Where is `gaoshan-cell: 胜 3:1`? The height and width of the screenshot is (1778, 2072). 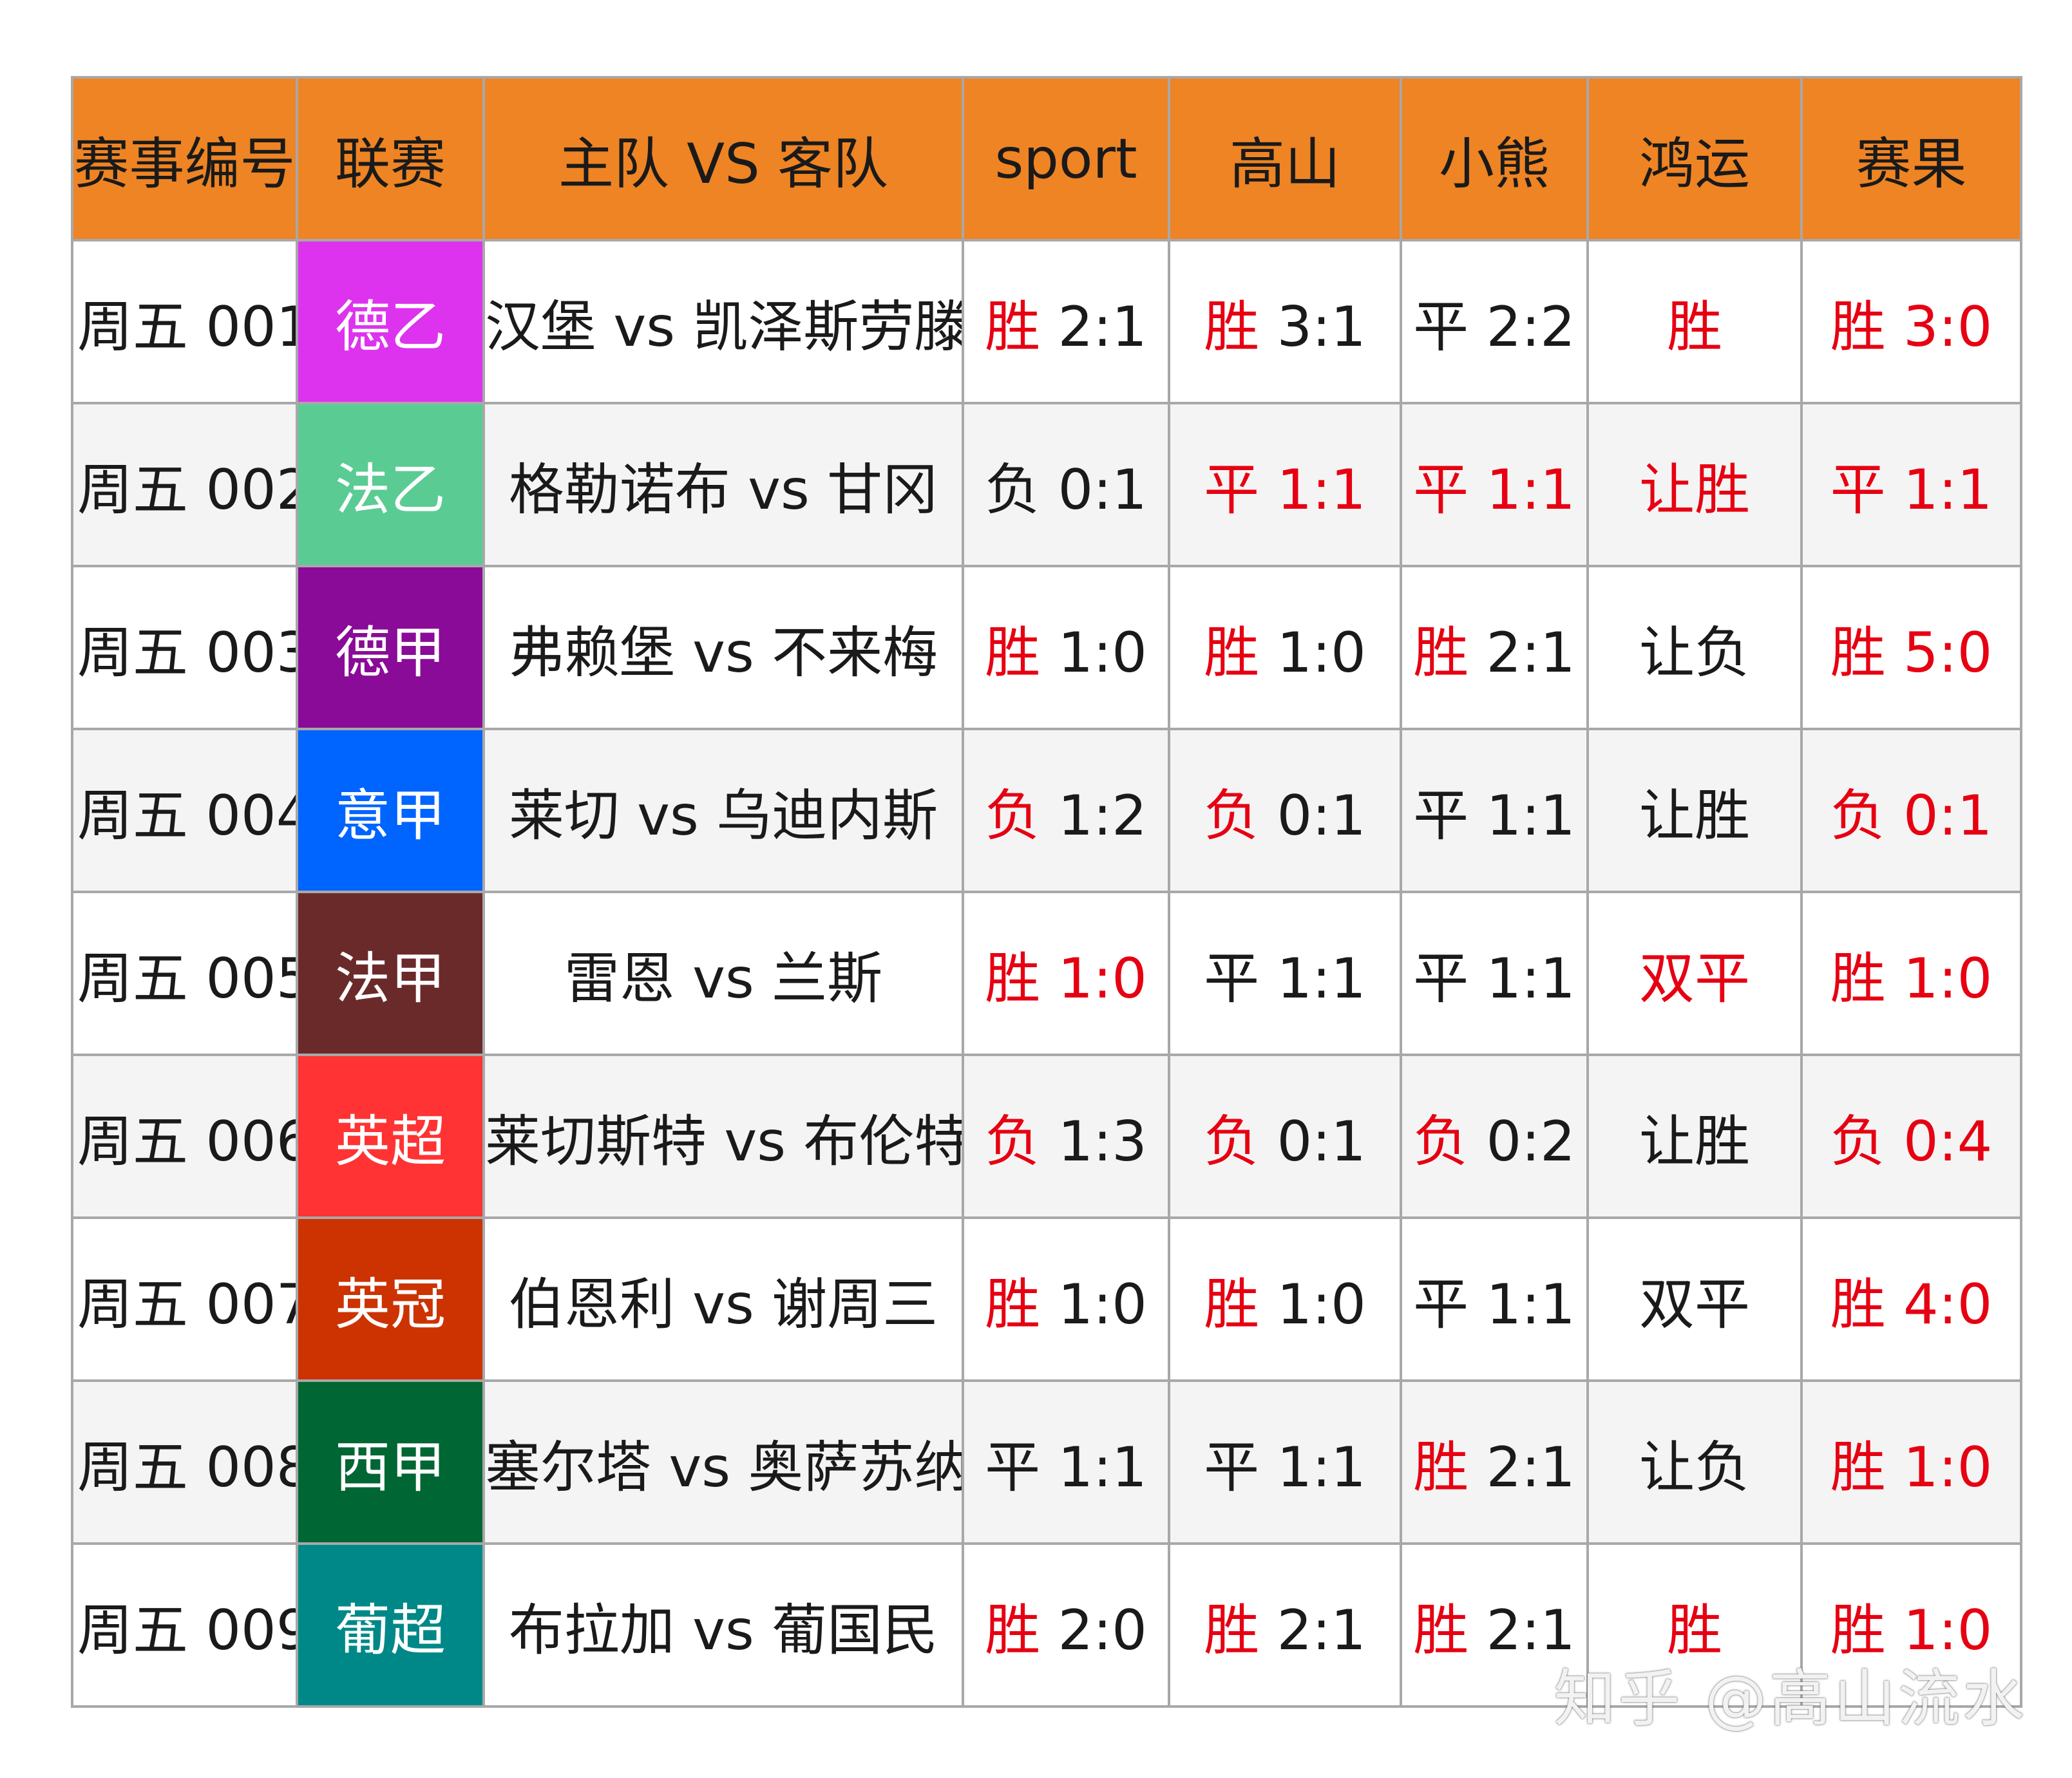
gaoshan-cell: 胜 3:1 is located at coordinates (1285, 321).